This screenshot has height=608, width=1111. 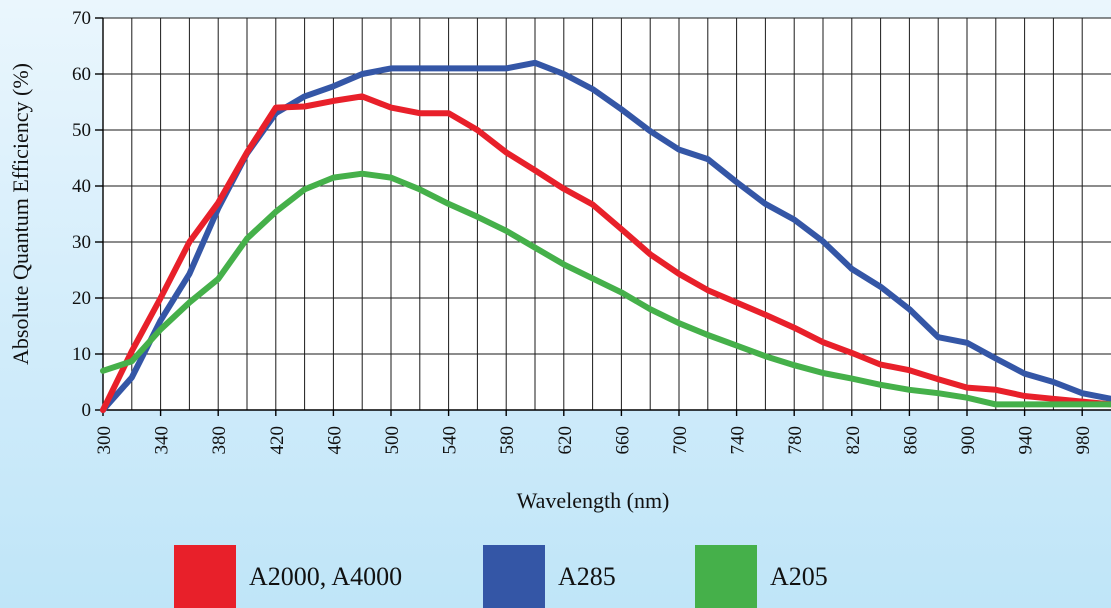 I want to click on legend-item-a205: A205, so click(x=761, y=576).